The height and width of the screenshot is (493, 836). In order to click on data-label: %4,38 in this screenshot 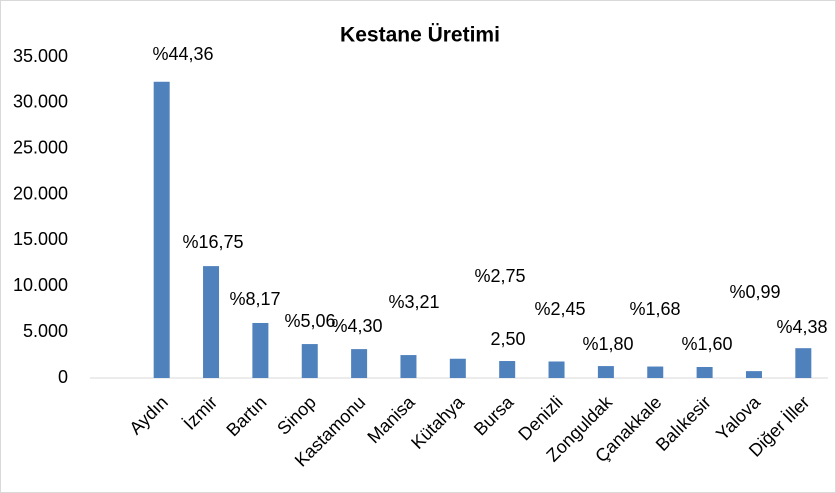, I will do `click(801, 327)`.